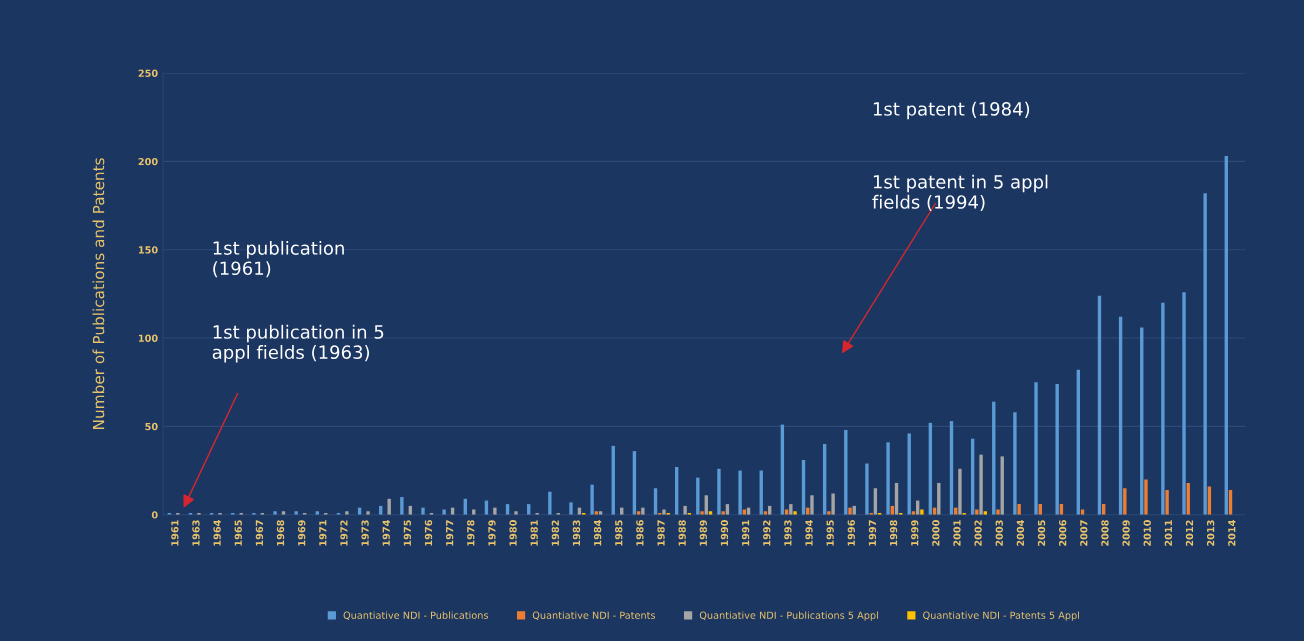  Describe the element at coordinates (893, 533) in the screenshot. I see `x-tick-label: 1998` at that location.